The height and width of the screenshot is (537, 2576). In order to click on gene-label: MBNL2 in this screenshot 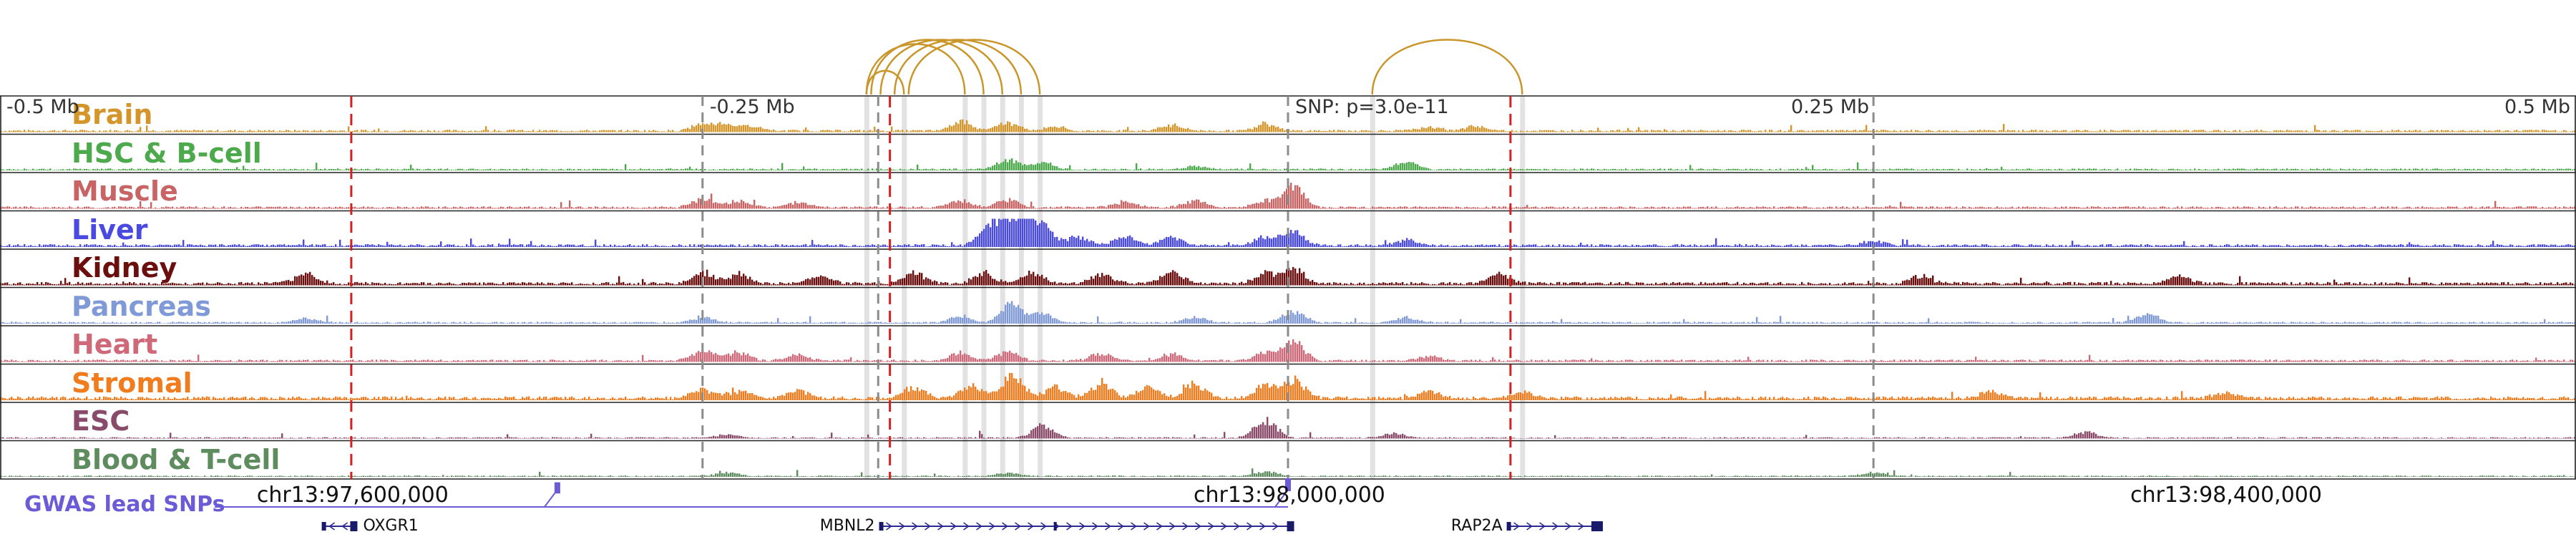, I will do `click(847, 526)`.